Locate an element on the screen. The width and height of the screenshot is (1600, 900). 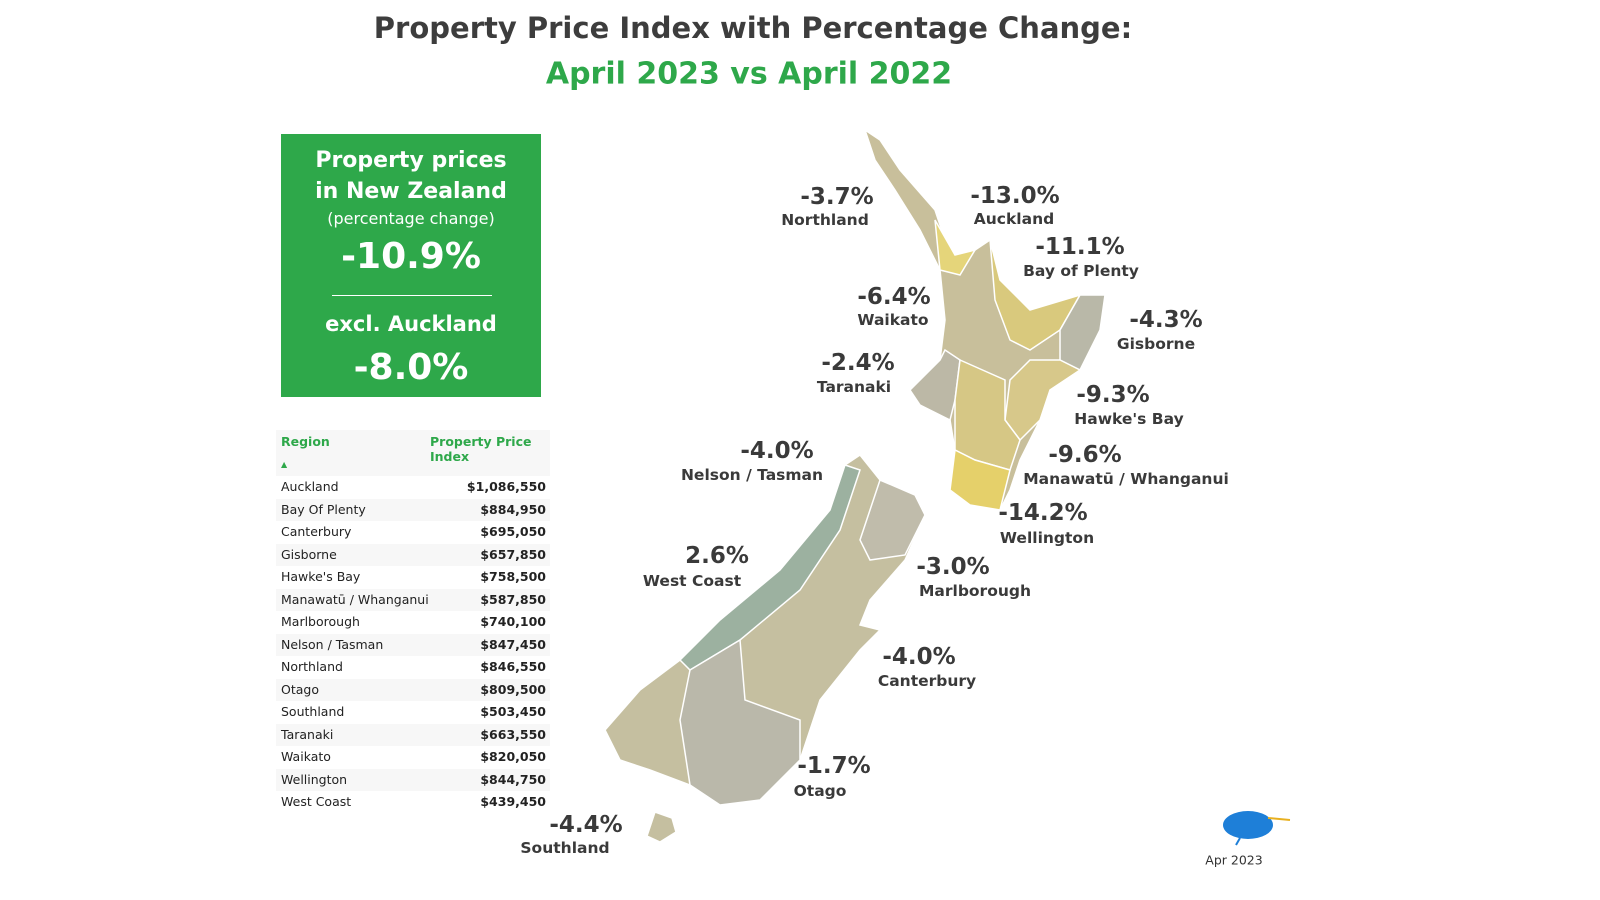
region-cell: Waikato is located at coordinates (306, 756).